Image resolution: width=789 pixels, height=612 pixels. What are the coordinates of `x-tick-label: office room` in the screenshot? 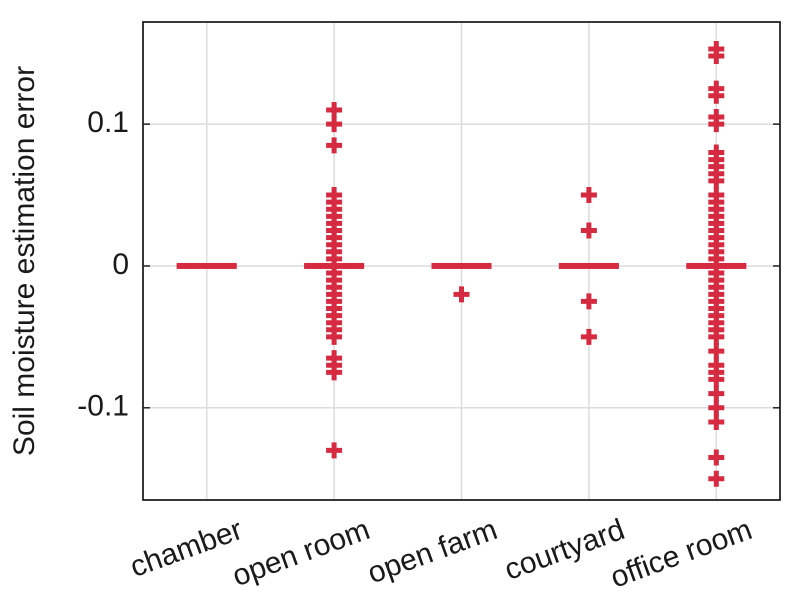 It's located at (681, 554).